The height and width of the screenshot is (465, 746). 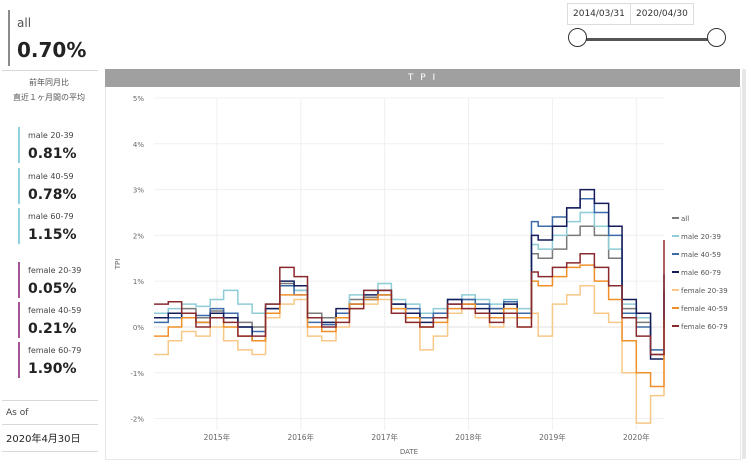 What do you see at coordinates (647, 39) in the screenshot?
I see `date-range-slider-track` at bounding box center [647, 39].